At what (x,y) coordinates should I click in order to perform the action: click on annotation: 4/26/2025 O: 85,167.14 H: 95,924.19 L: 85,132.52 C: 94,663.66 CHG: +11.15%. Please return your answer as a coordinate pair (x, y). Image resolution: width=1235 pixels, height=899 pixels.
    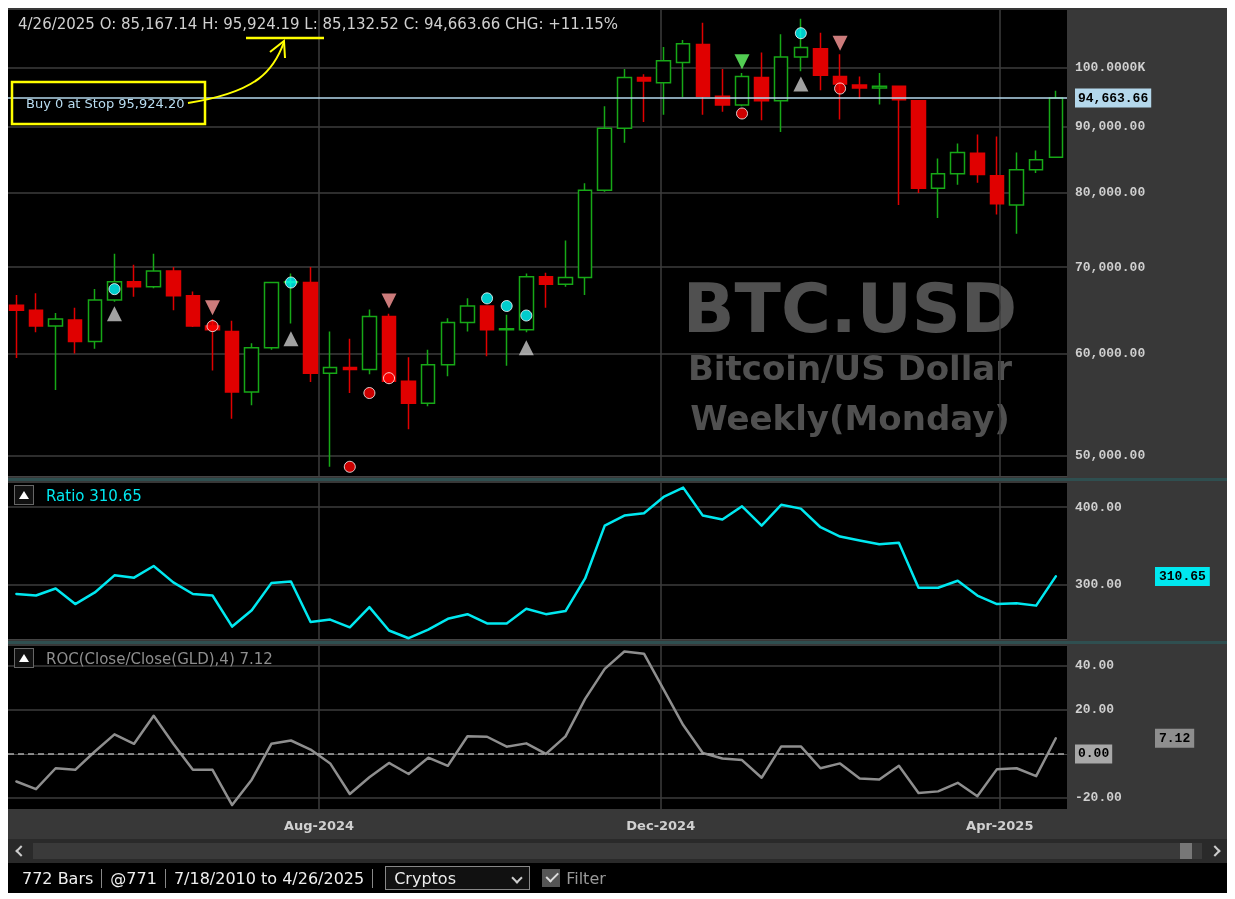
    Looking at the image, I should click on (318, 24).